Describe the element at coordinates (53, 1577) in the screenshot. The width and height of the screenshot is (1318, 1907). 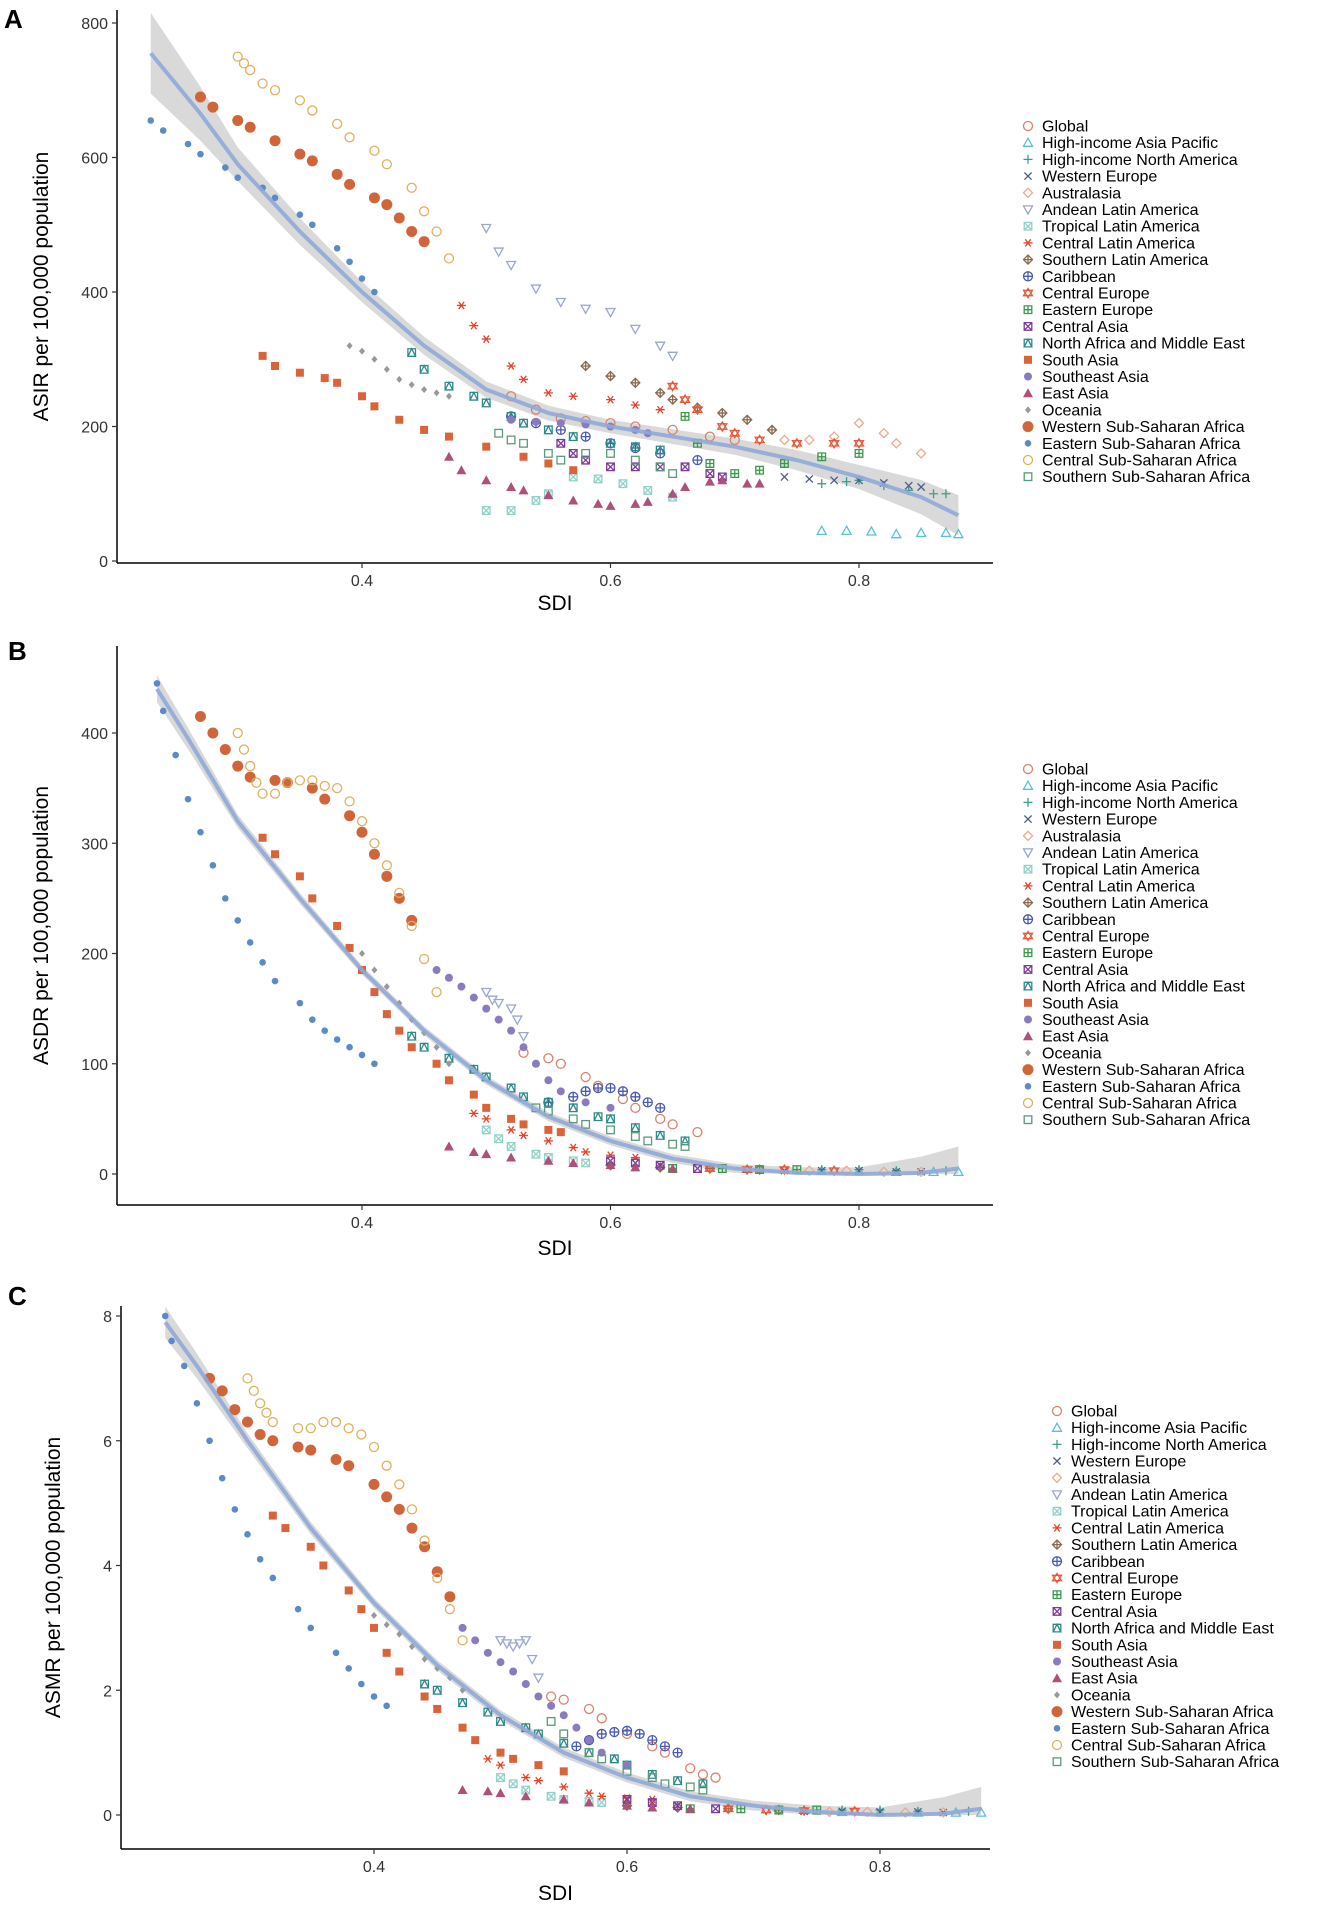
I see `y-axis-title: ASMR per 100,000 population` at that location.